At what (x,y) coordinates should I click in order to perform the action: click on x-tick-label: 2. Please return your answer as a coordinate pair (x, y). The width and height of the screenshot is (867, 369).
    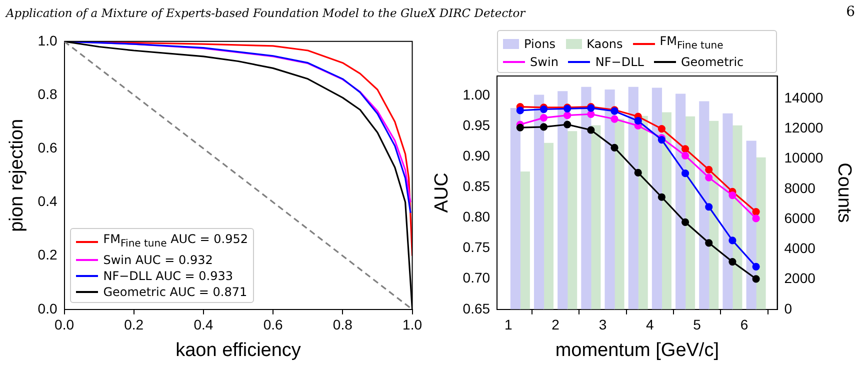
    Looking at the image, I should click on (556, 324).